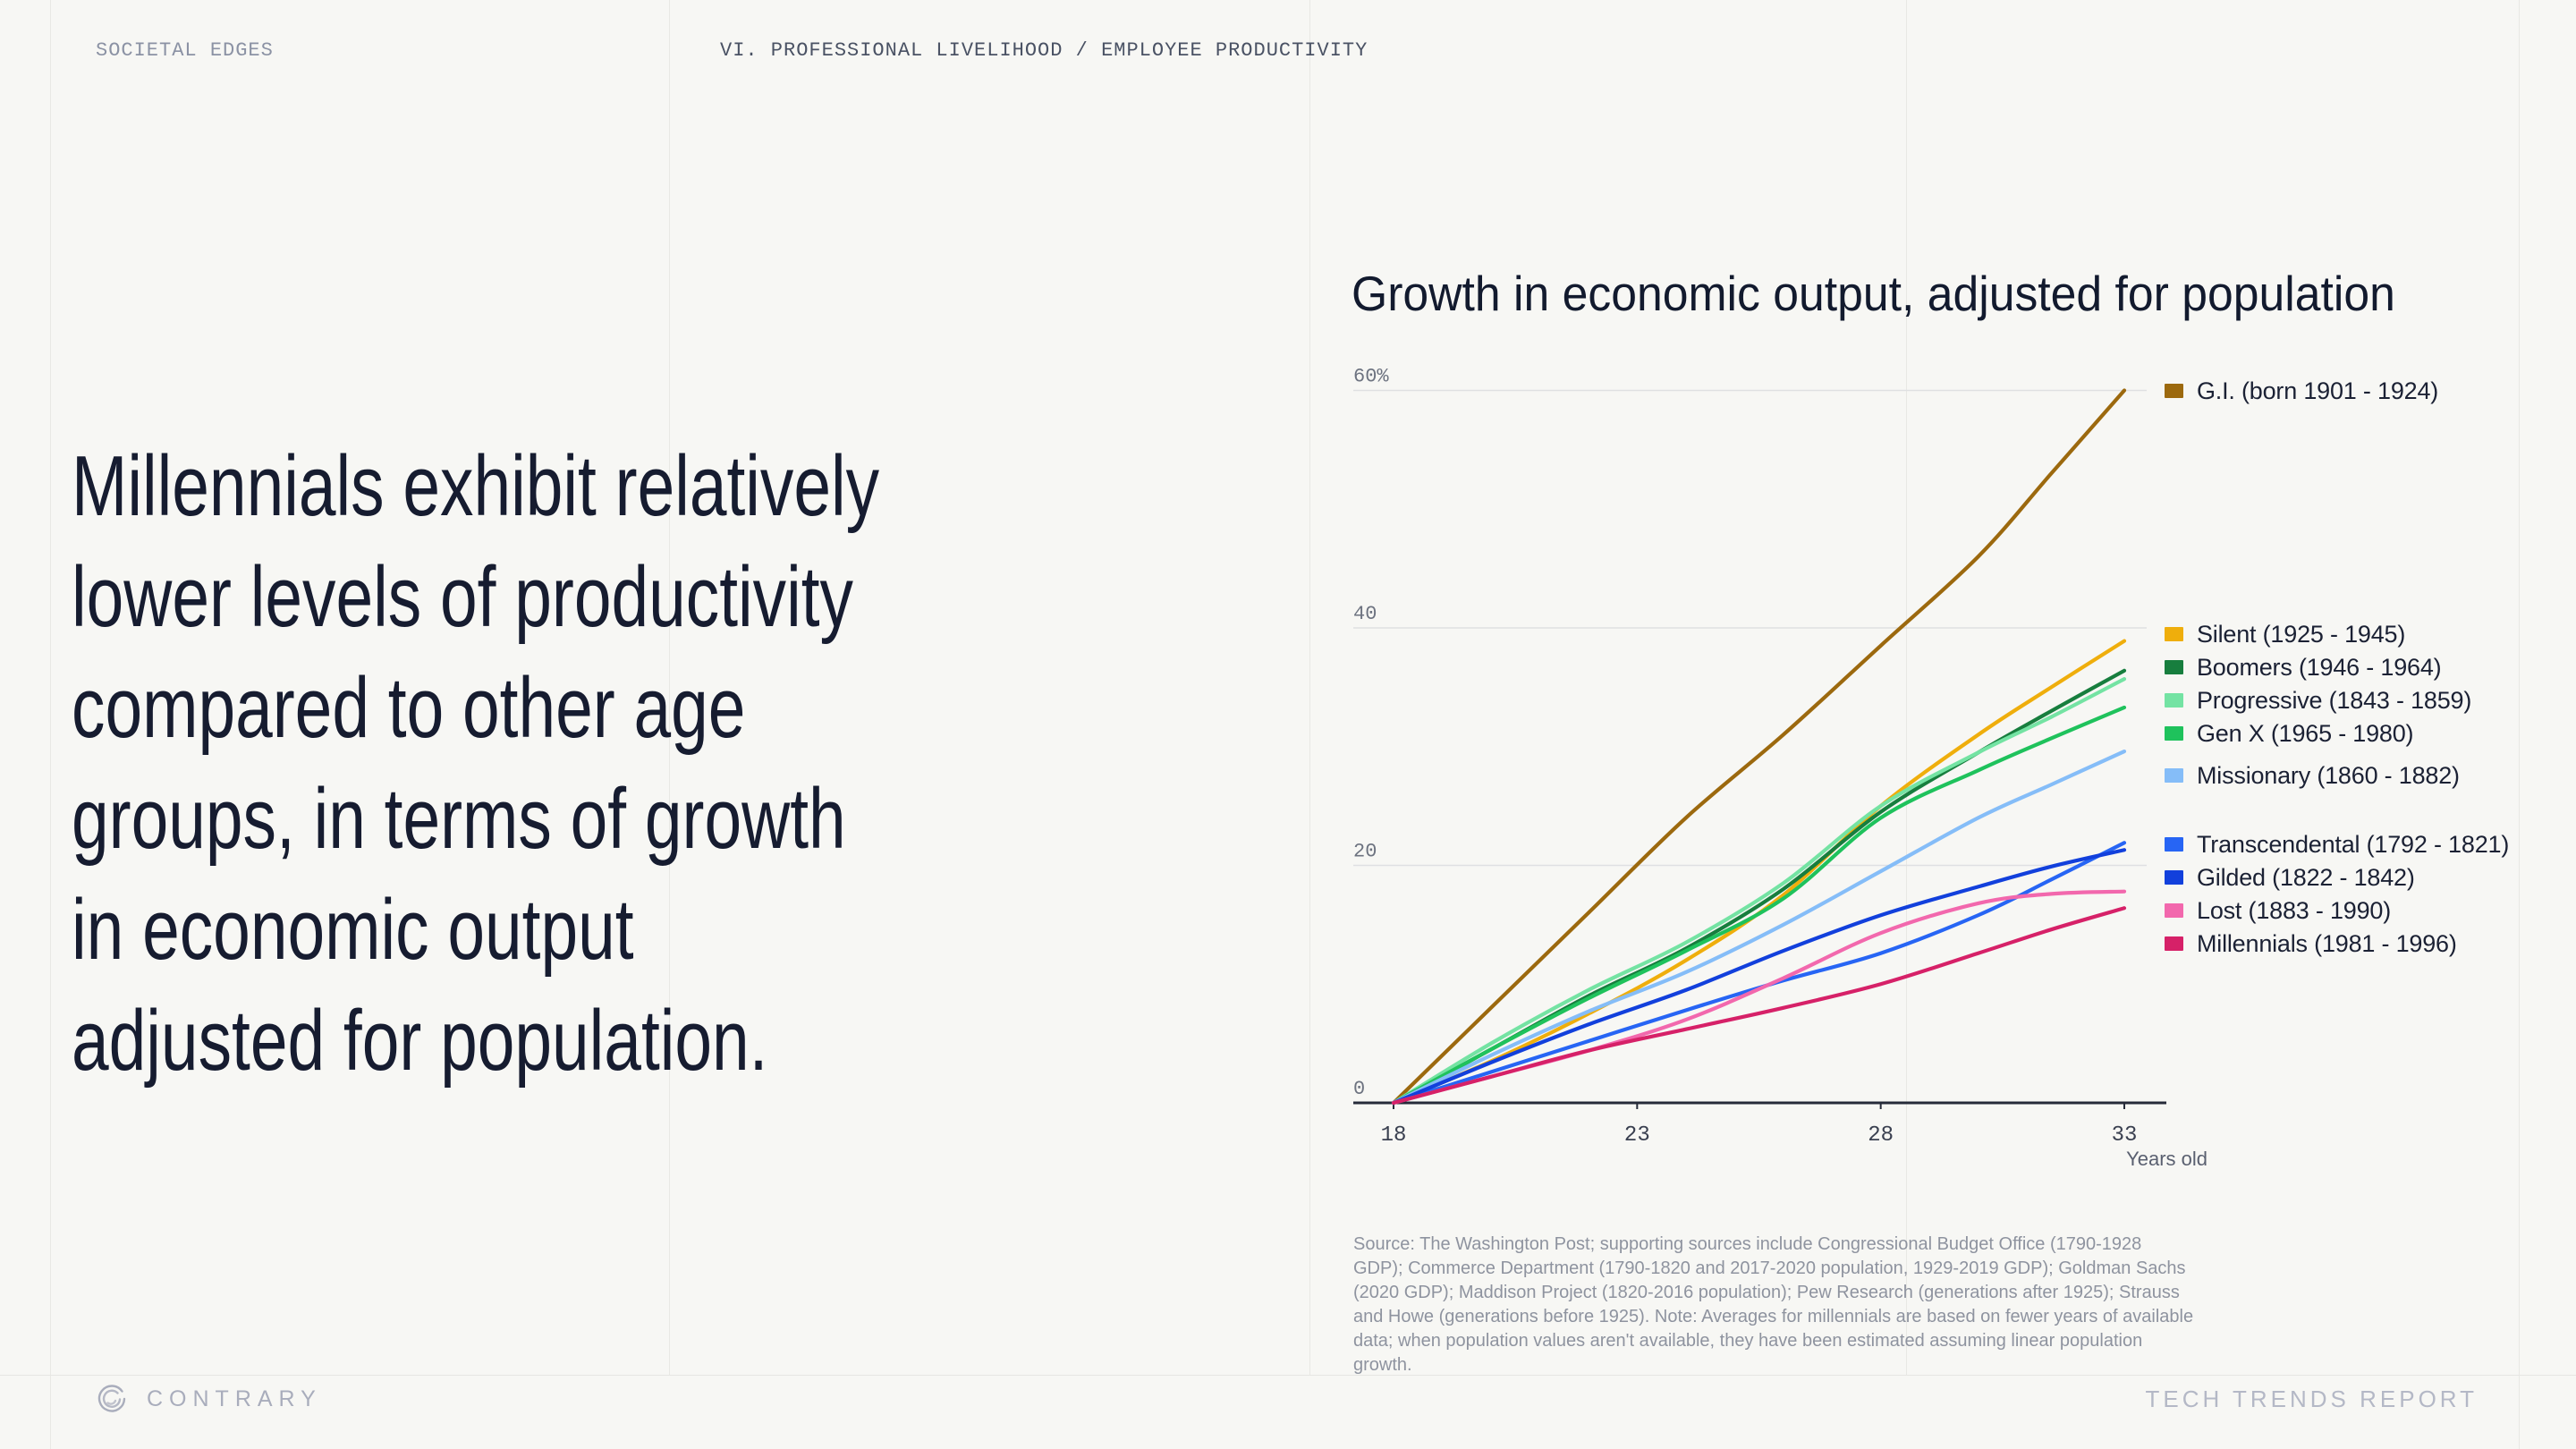  I want to click on page-grid-line-col4, so click(1906, 687).